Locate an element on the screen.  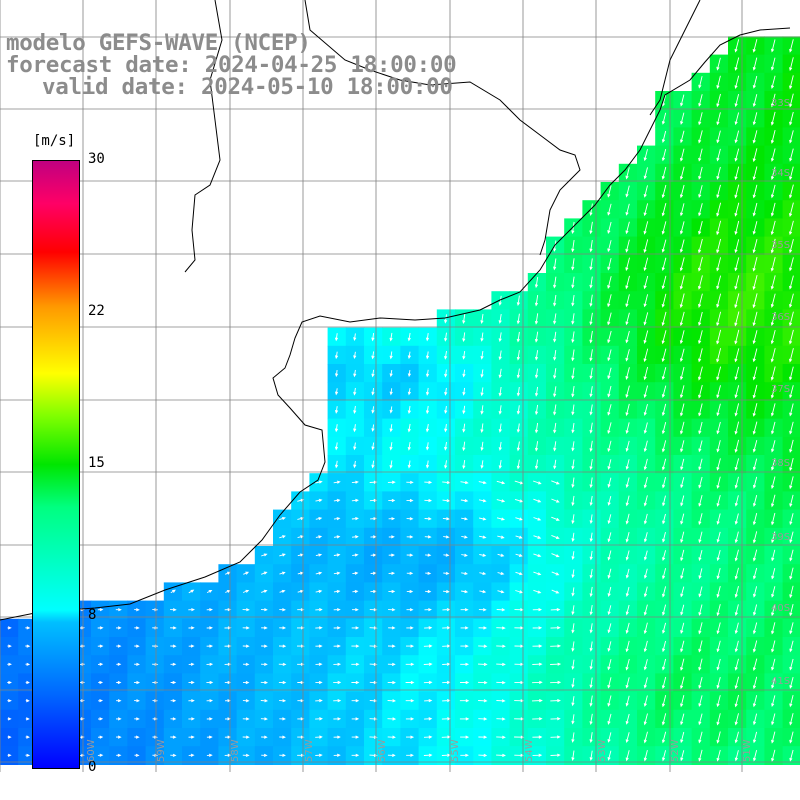
lat-label-37s: 37S is located at coordinates (781, 389).